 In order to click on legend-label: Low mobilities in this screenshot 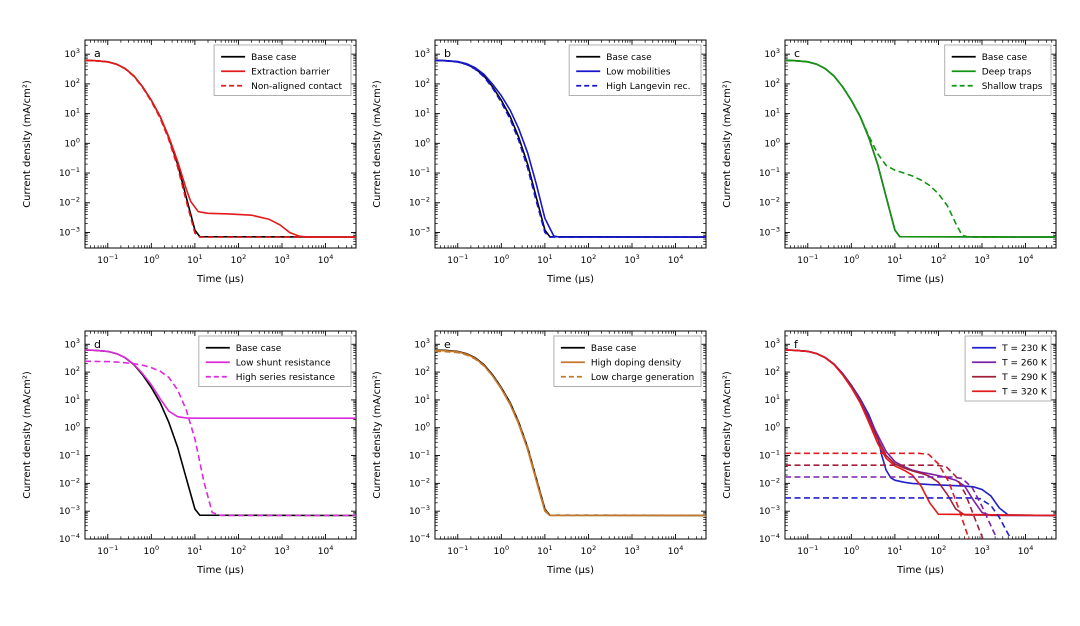, I will do `click(638, 72)`.